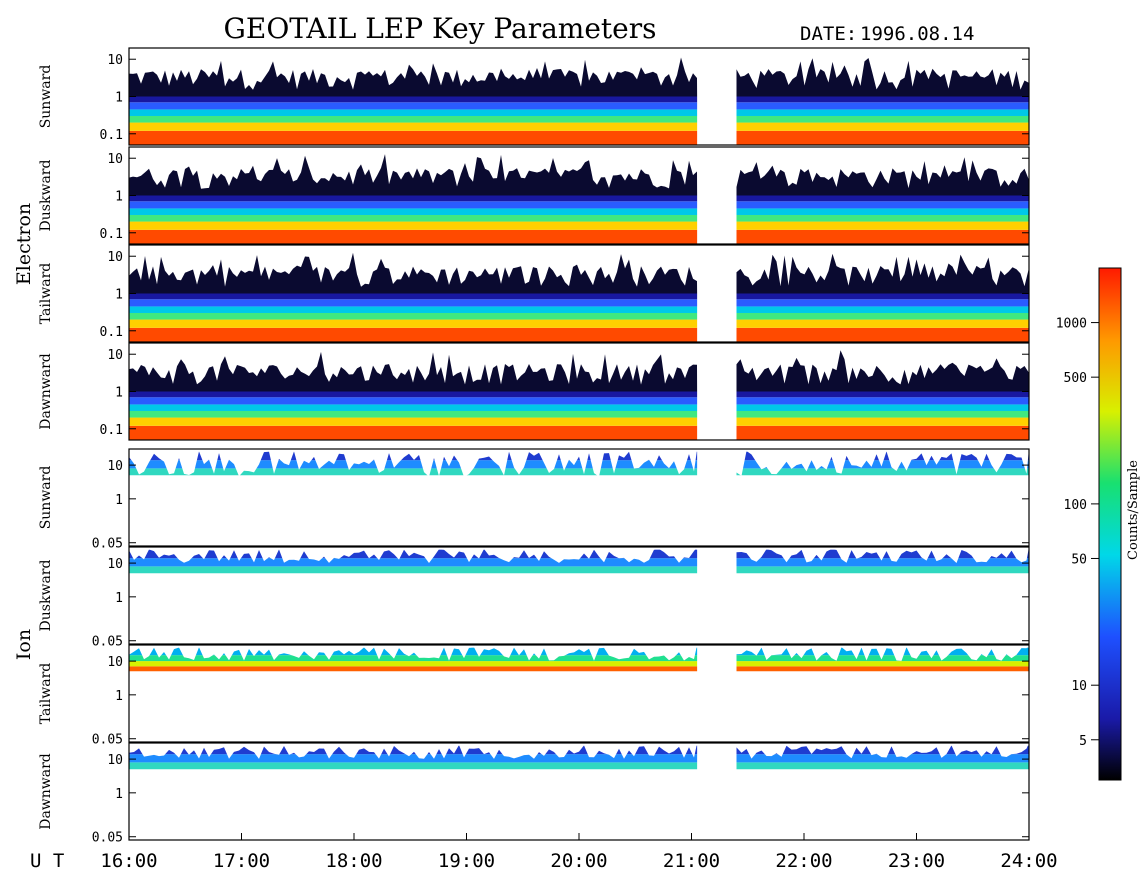 Image resolution: width=1142 pixels, height=880 pixels. I want to click on date-value: 1996.08.14, so click(917, 34).